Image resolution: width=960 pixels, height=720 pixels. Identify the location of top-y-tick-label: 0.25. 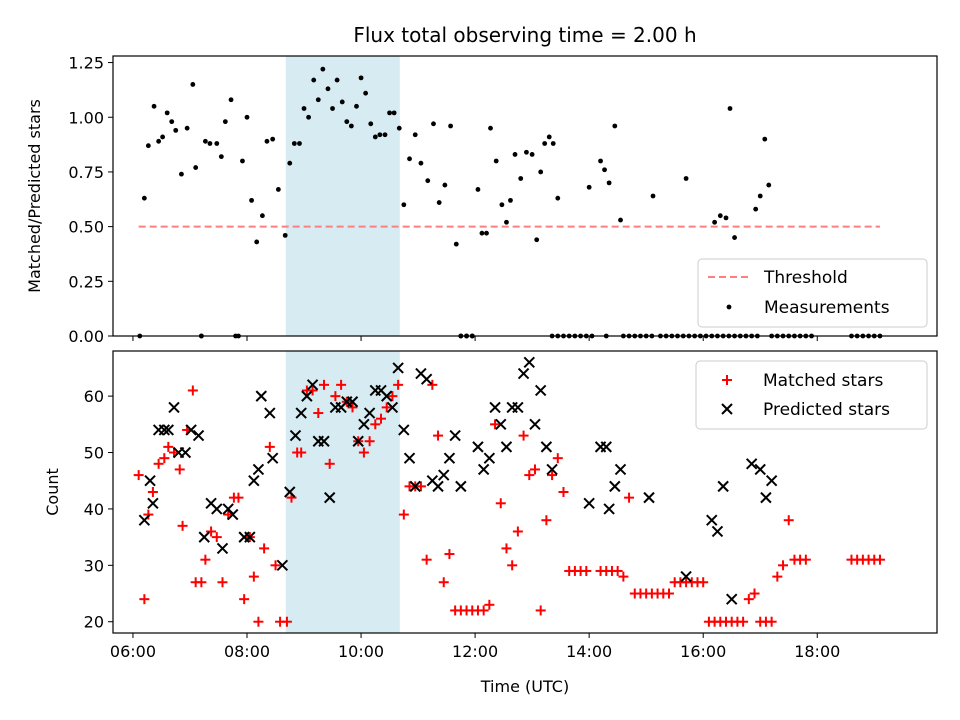
(86, 281).